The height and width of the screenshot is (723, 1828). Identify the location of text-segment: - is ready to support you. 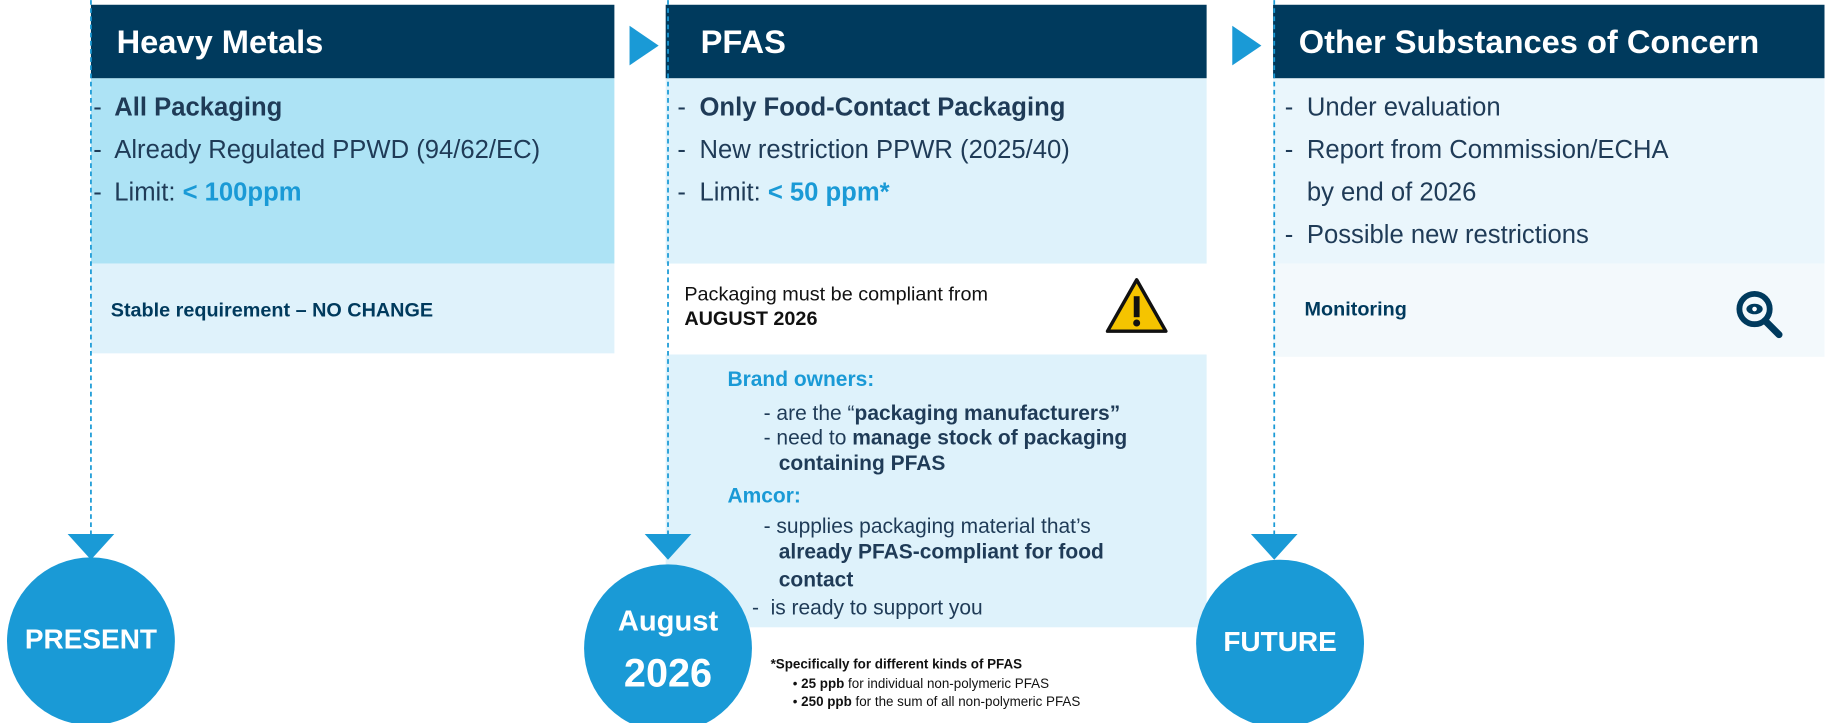
(867, 607).